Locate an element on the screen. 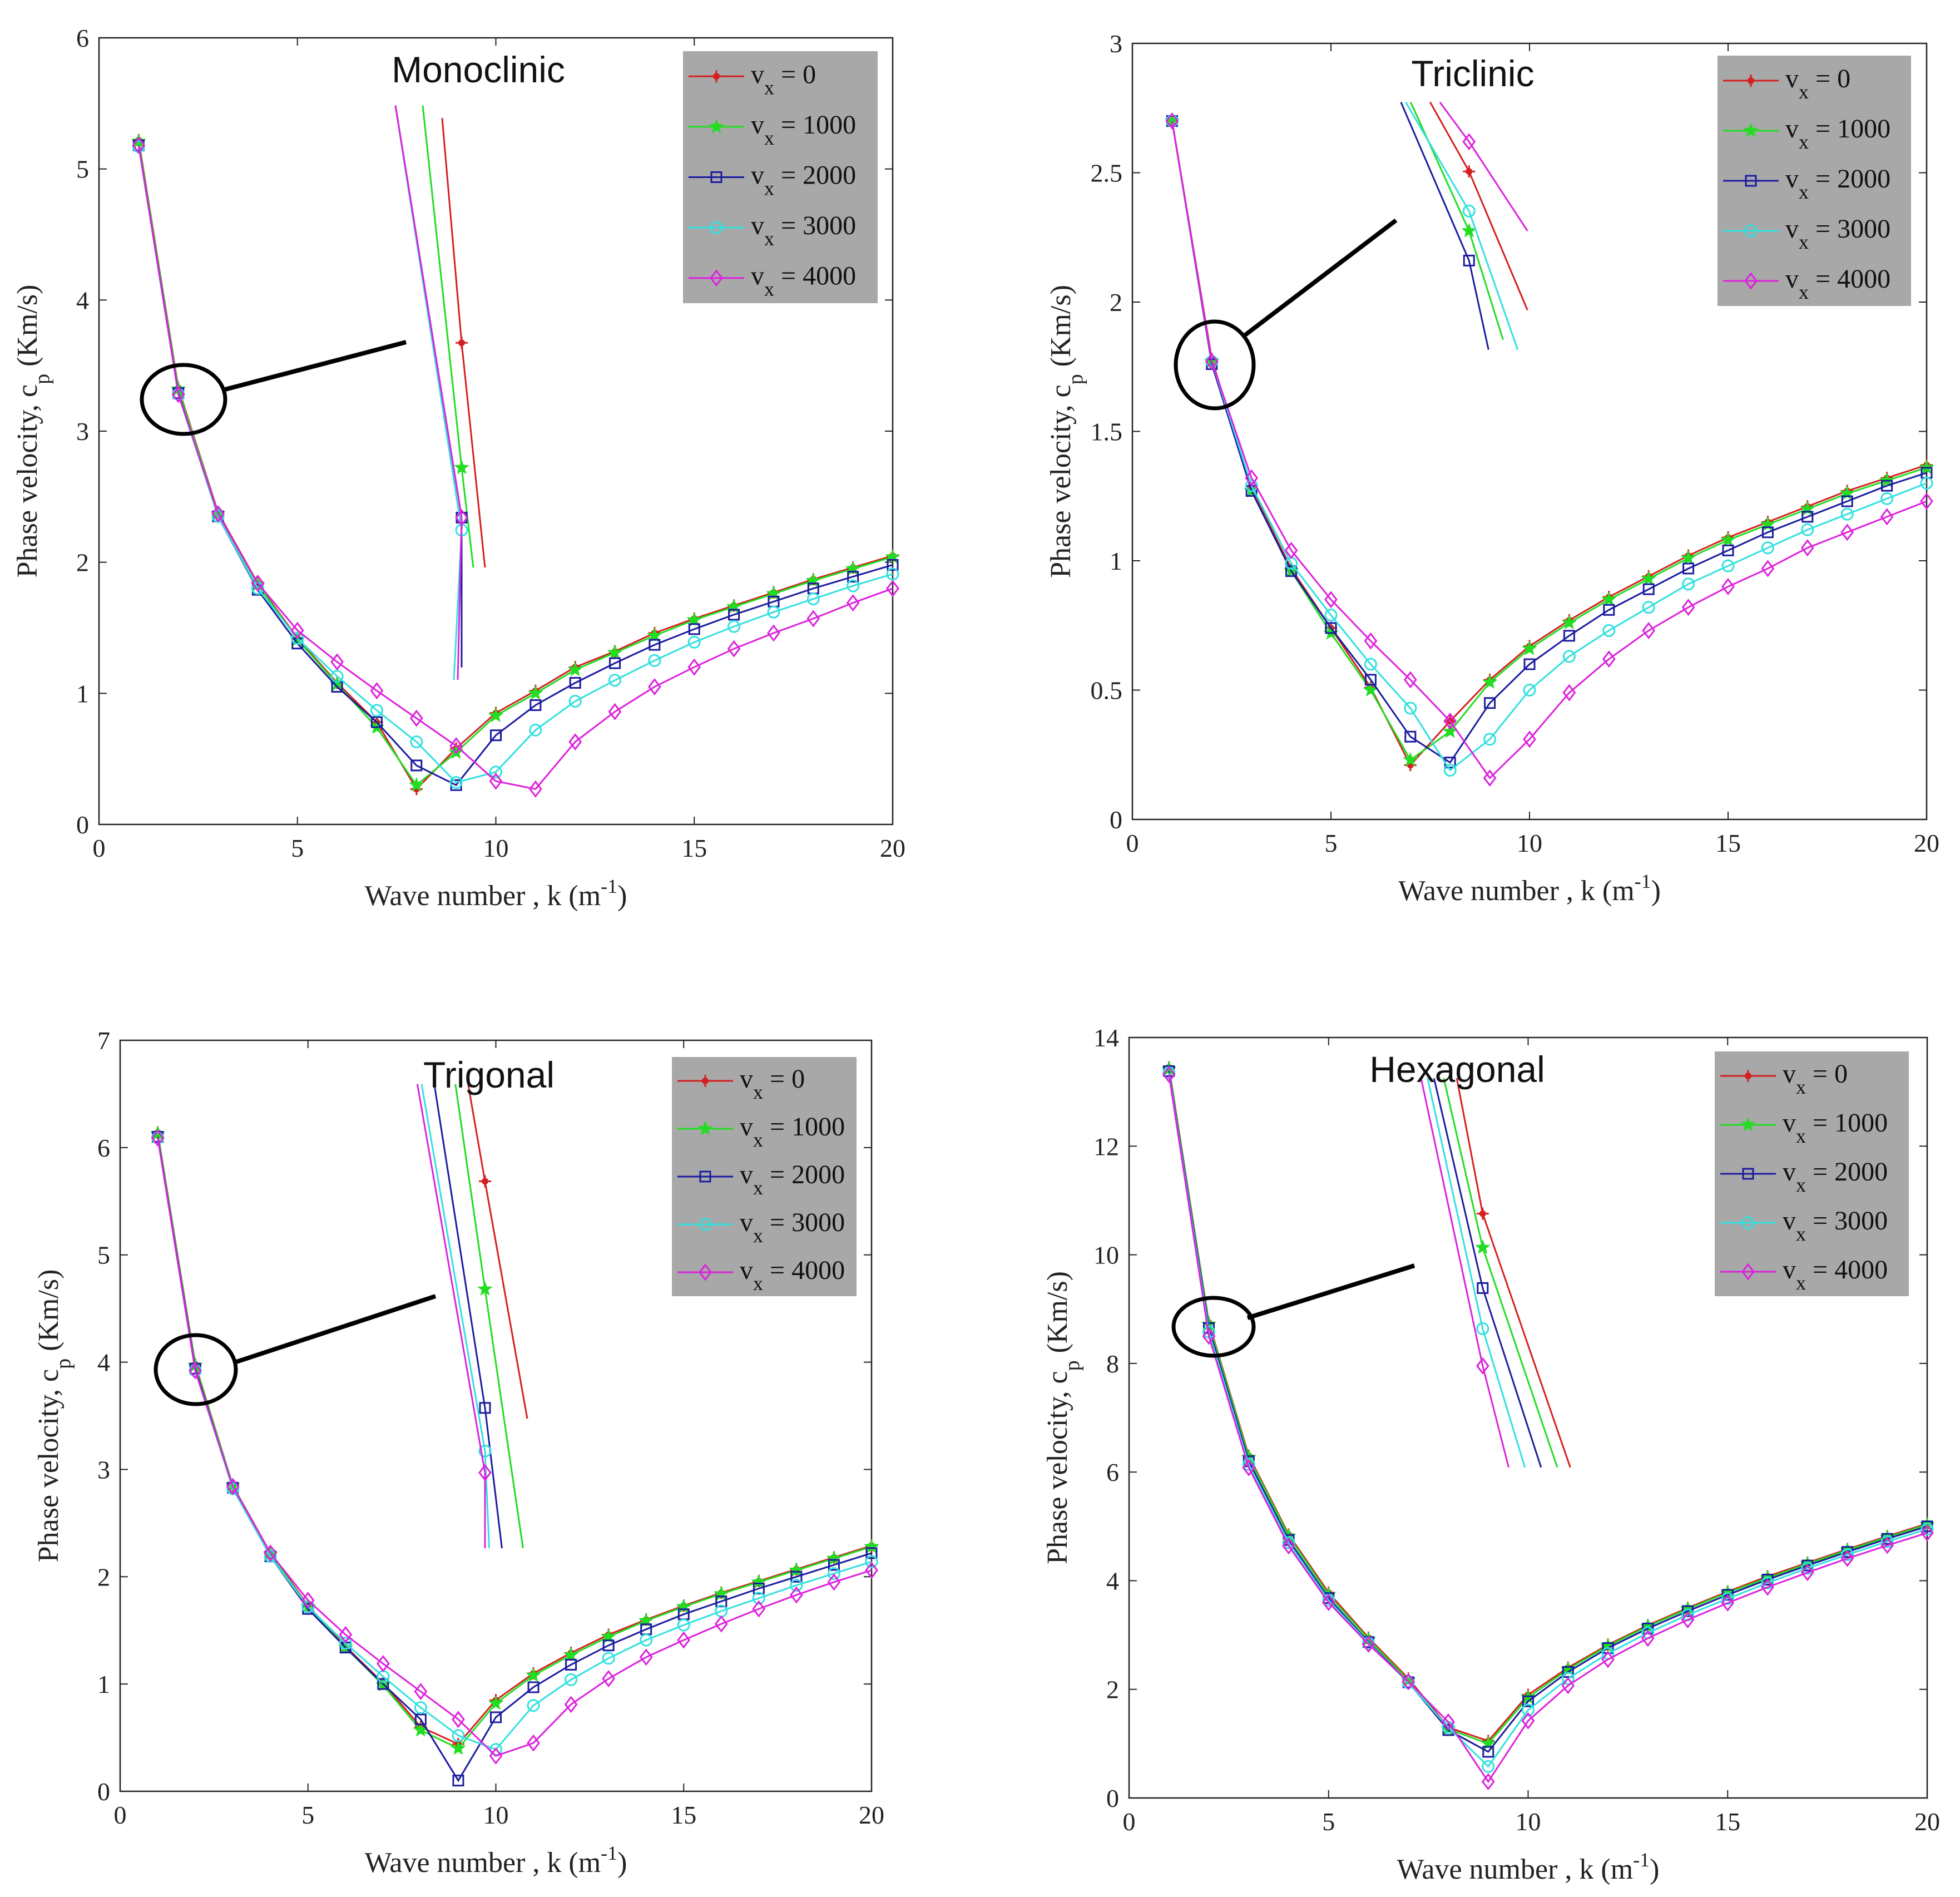  legend-entry-0: vx = 0 is located at coordinates (753, 79).